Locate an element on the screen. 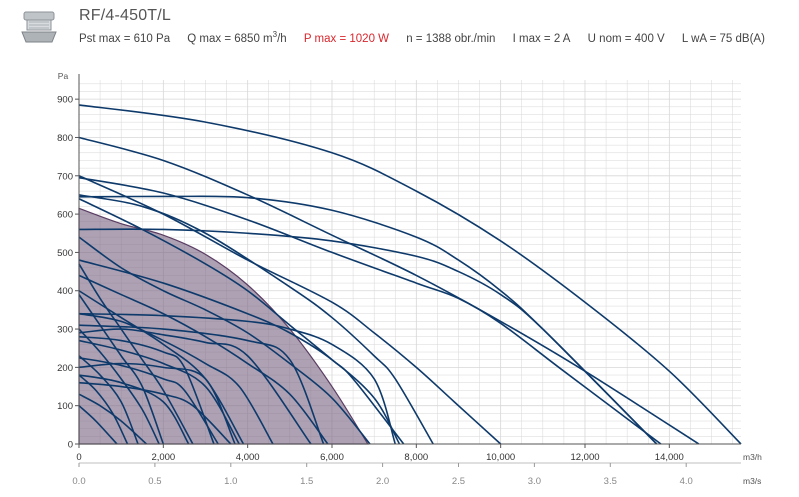  x-tick-label: 12,000 is located at coordinates (584, 457).